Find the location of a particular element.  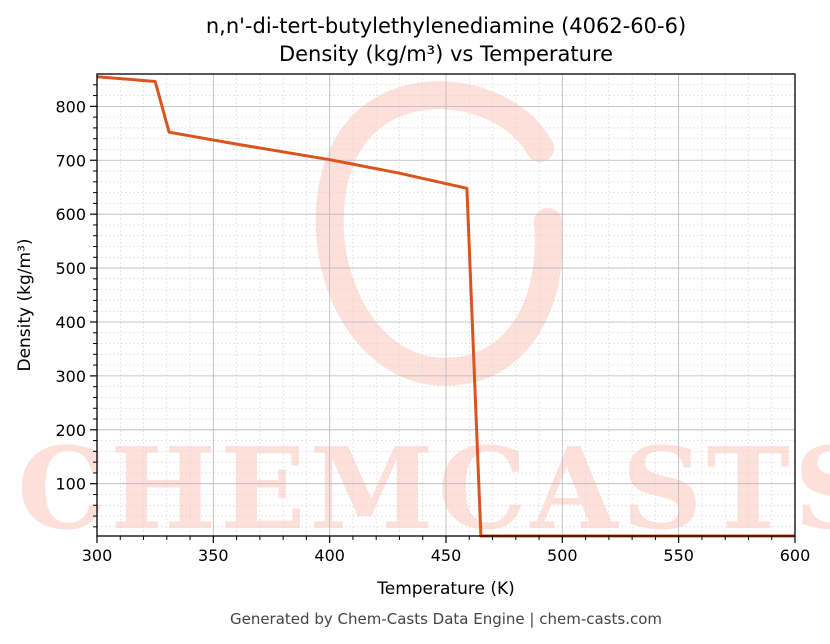

x-tick-label: 550 is located at coordinates (678, 555).